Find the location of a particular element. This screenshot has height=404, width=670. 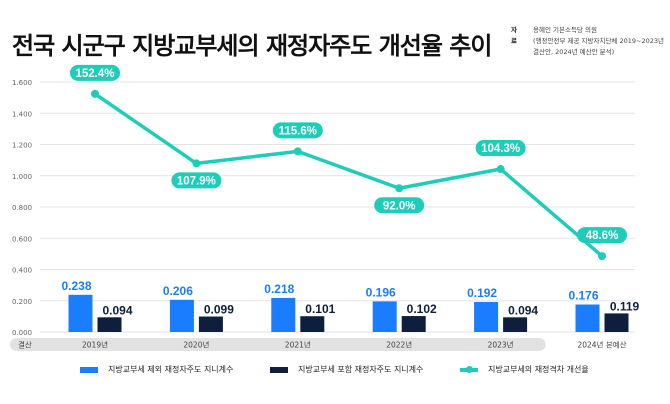

band-label: 결산 is located at coordinates (25, 345).